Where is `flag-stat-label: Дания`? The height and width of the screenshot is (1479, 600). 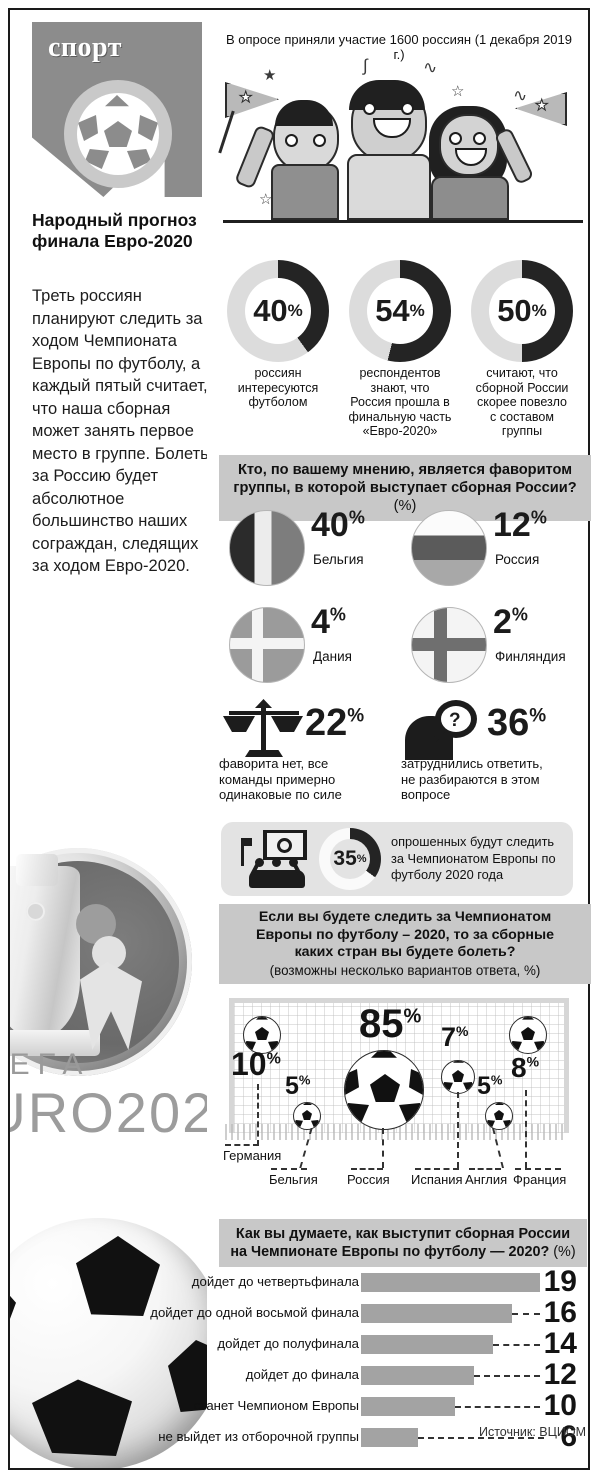 flag-stat-label: Дания is located at coordinates (332, 656).